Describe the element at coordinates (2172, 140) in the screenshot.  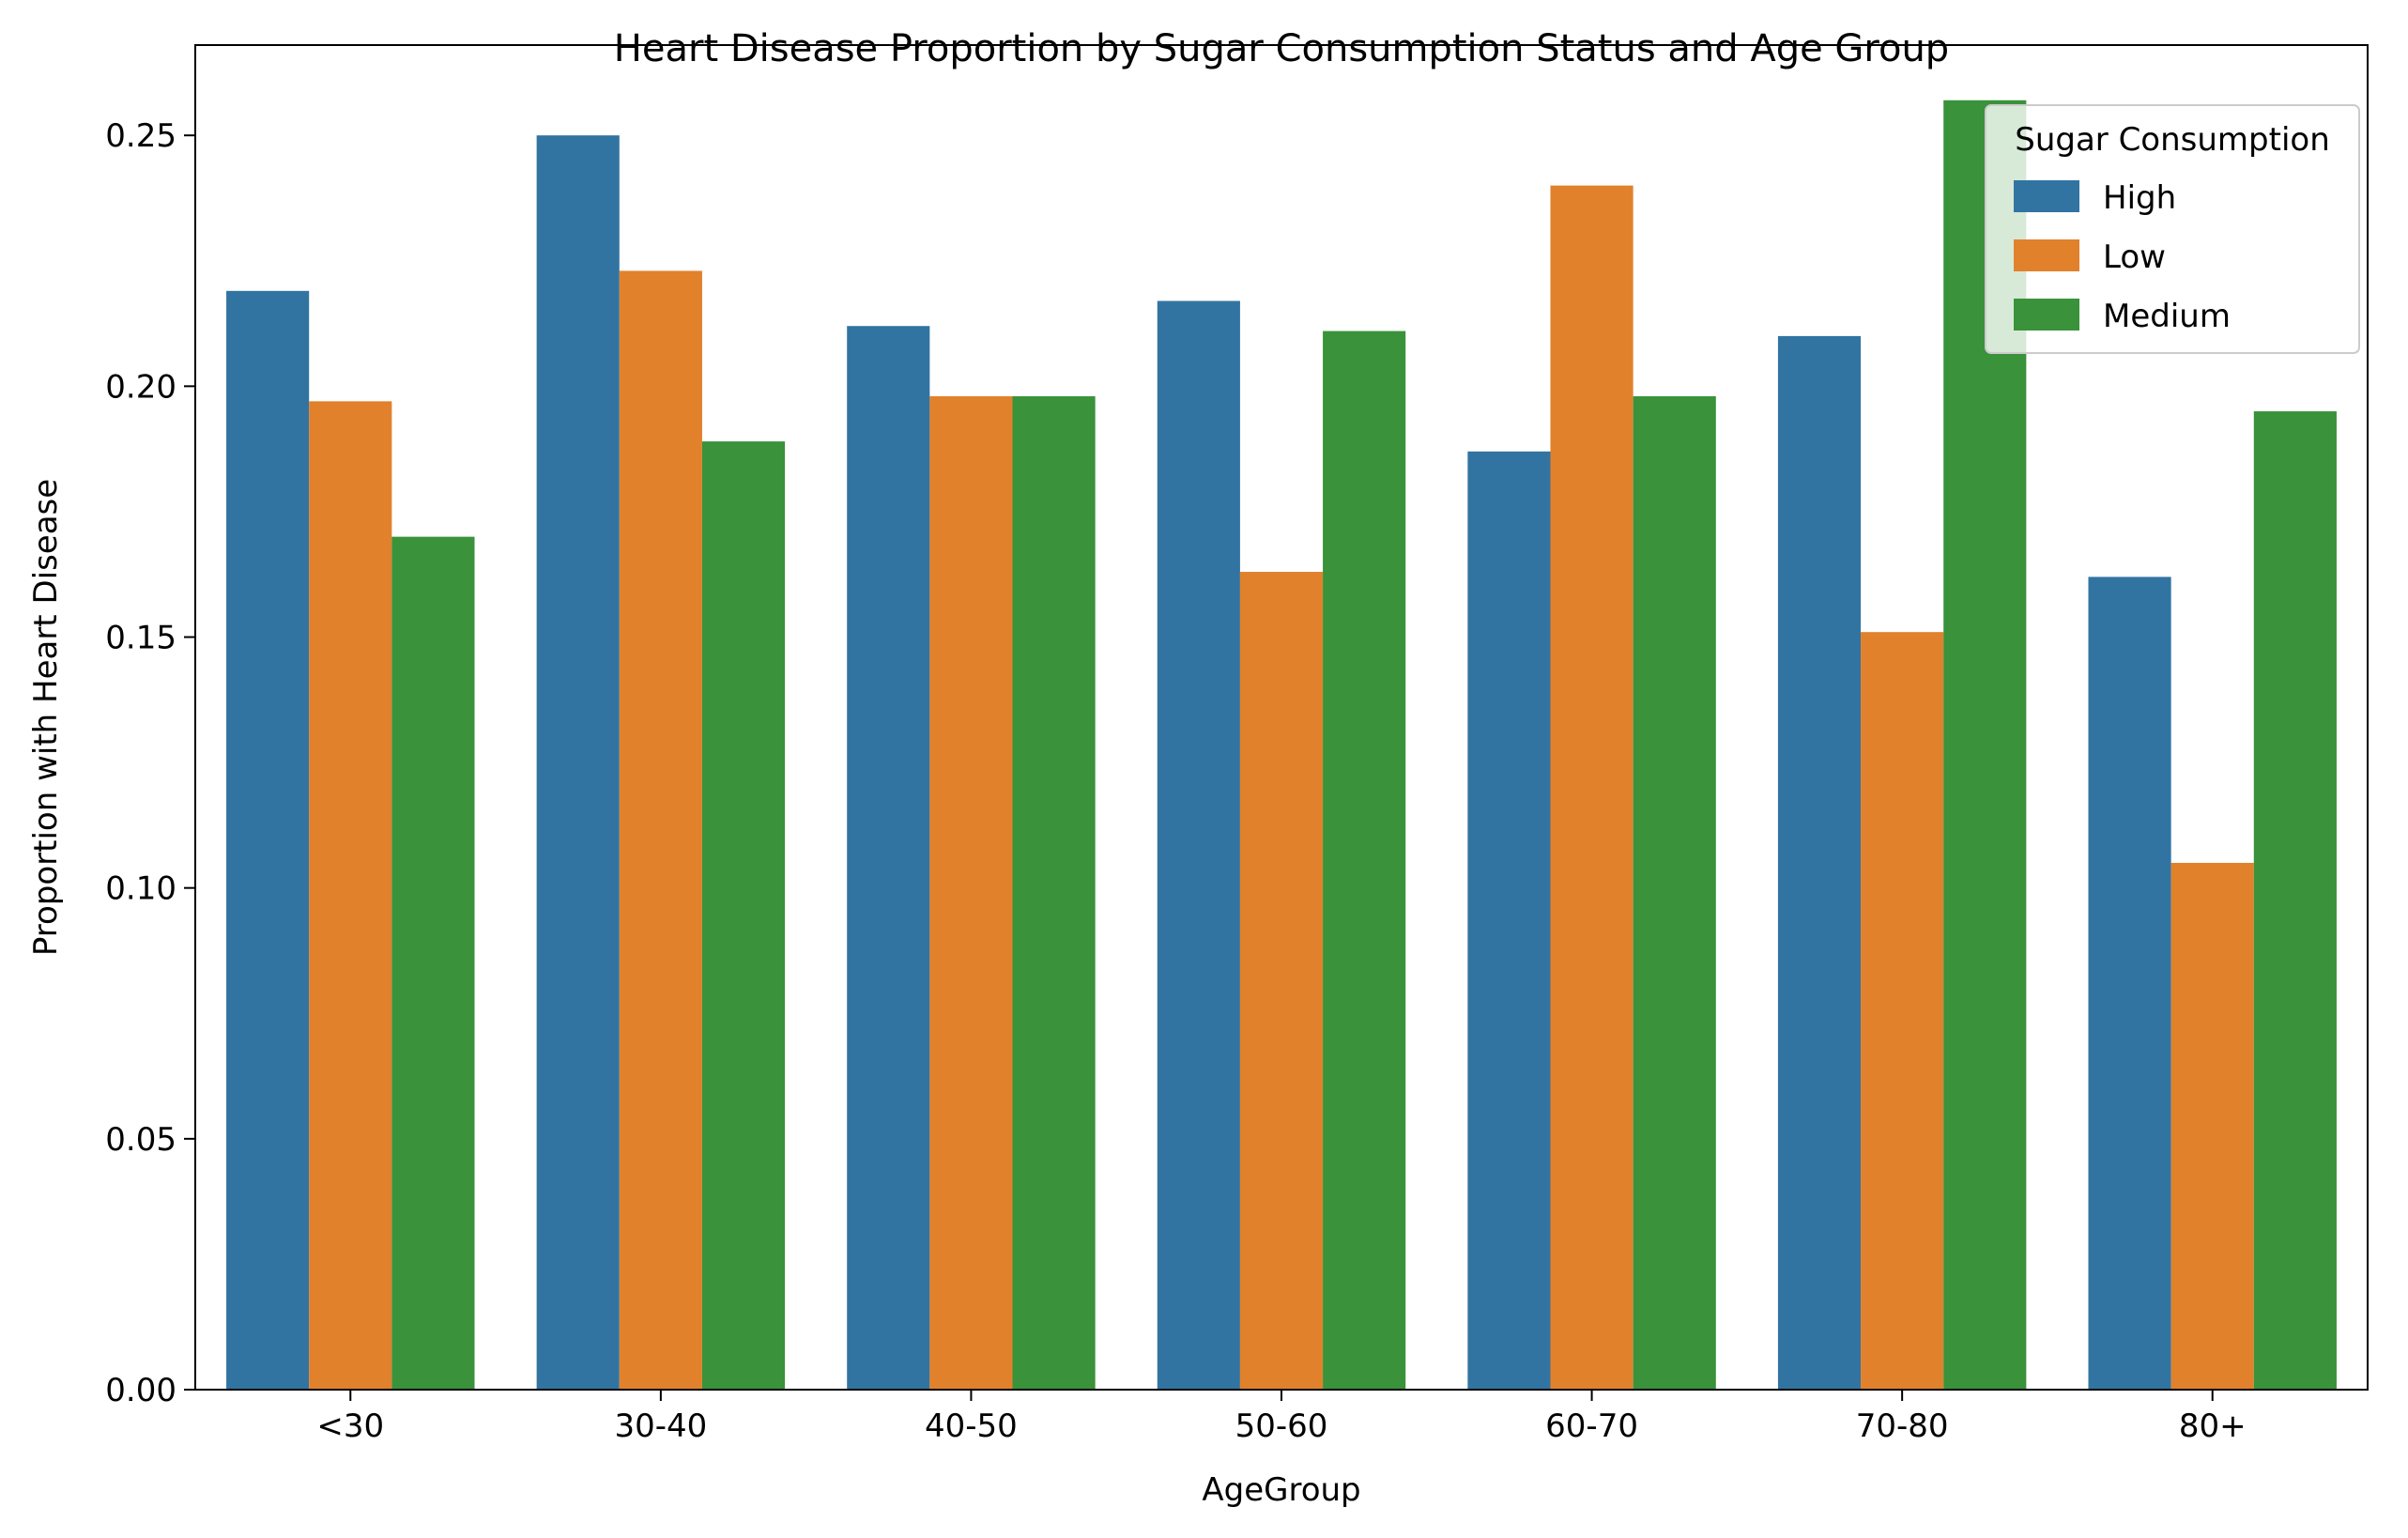
I see `legend-title: Sugar Consumption` at that location.